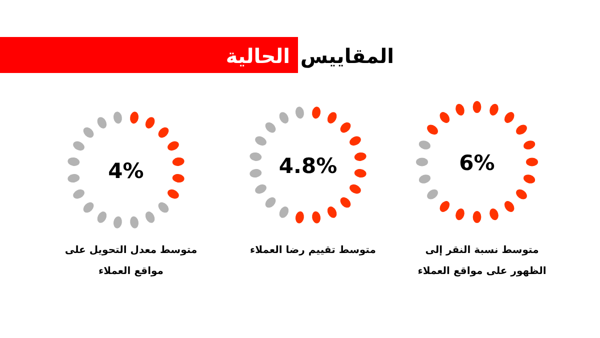 The width and height of the screenshot is (600, 338). I want to click on text: 4%, so click(126, 171).